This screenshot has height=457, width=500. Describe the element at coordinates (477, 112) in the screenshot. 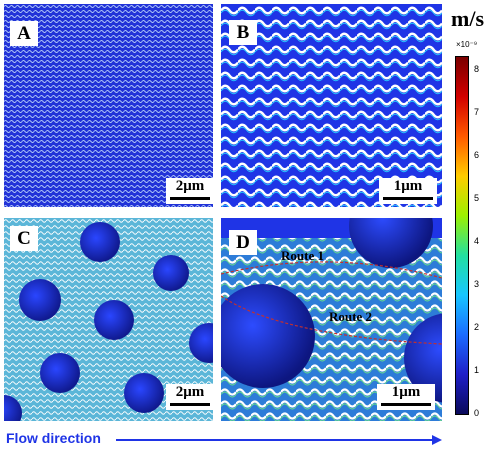

I see `colorbar-tick-label: 7` at that location.